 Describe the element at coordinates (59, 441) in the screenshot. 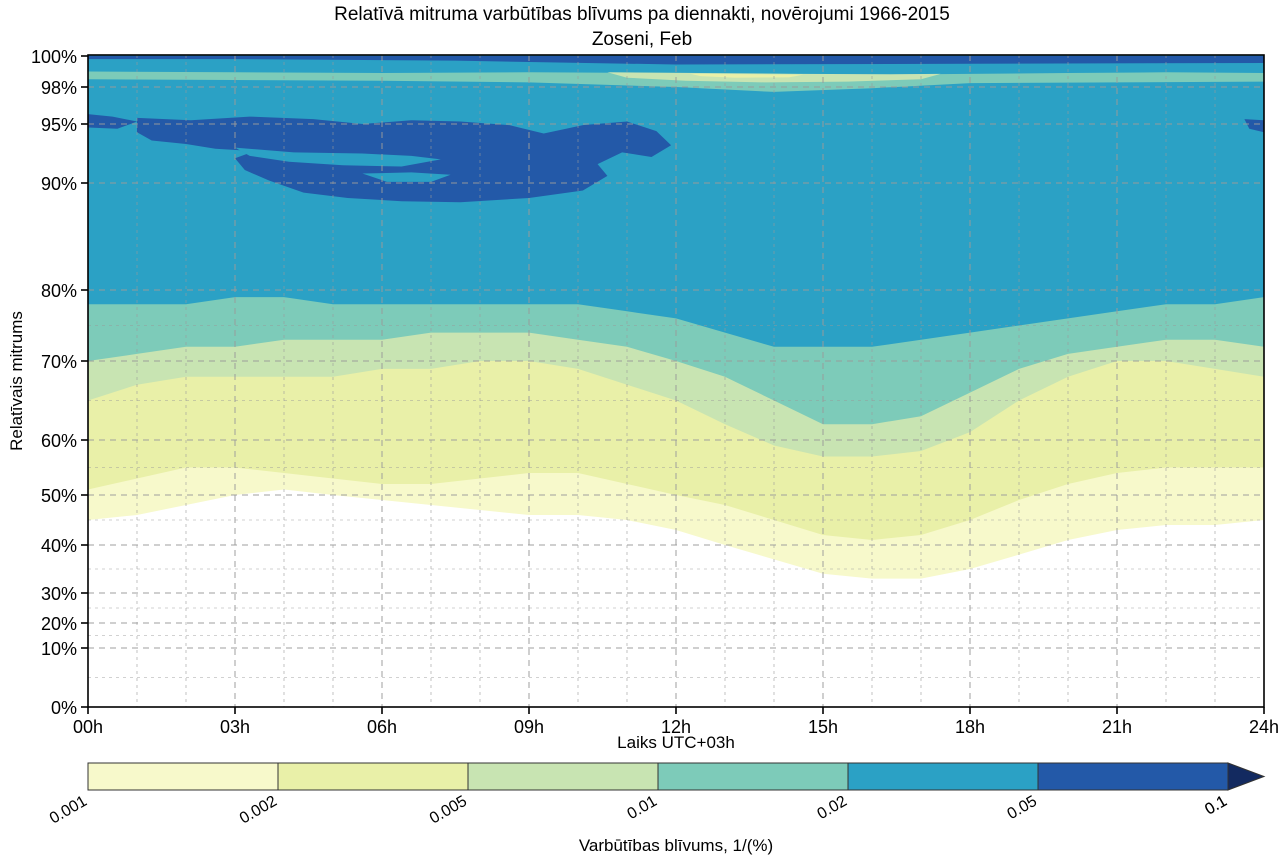

I see `ytick-label-60: 60%` at that location.